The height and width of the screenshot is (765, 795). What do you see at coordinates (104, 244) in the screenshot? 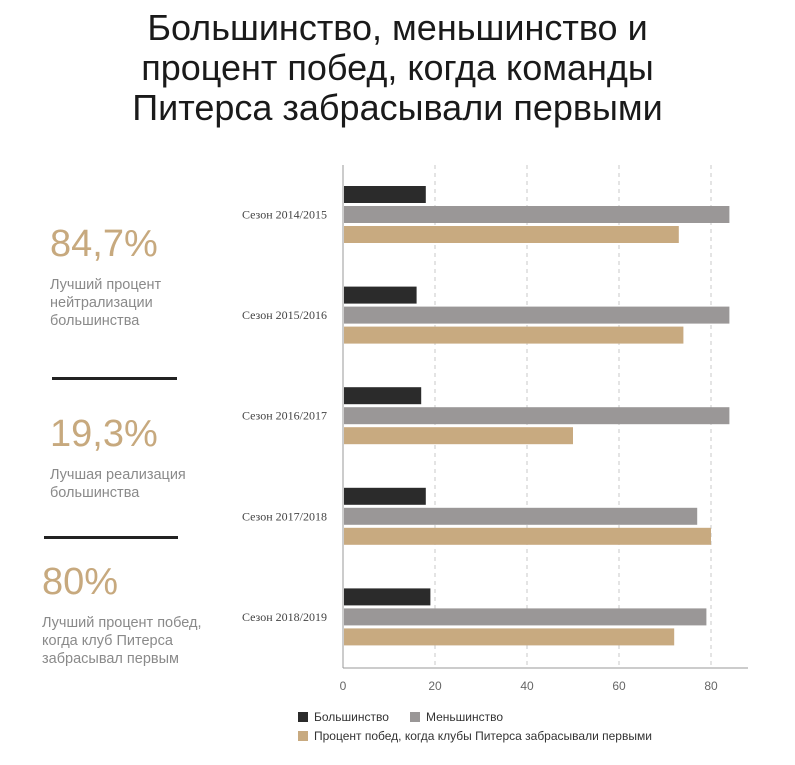
I see `stat-pk-value: 84,7%` at bounding box center [104, 244].